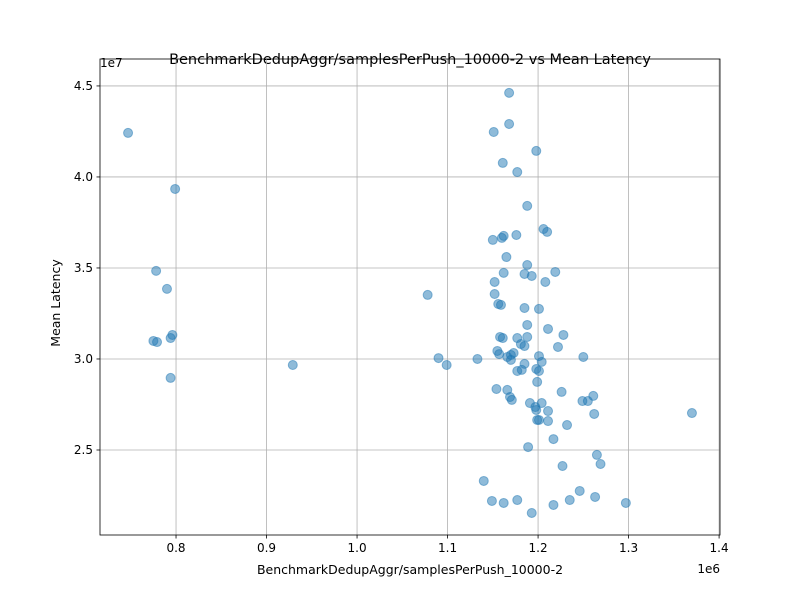  Describe the element at coordinates (447, 548) in the screenshot. I see `x-tick-label: 1.1` at that location.